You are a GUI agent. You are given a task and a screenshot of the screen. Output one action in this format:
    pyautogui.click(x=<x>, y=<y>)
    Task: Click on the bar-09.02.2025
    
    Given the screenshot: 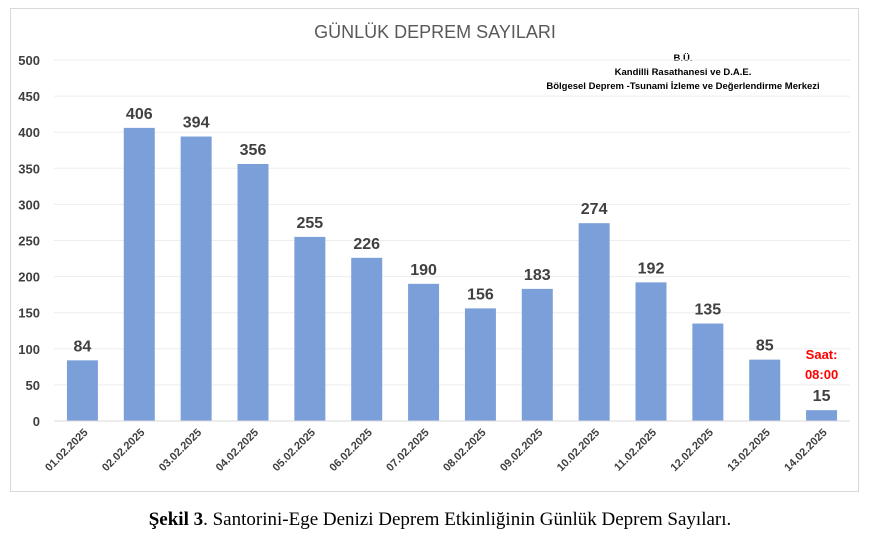 What is the action you would take?
    pyautogui.click(x=537, y=354)
    